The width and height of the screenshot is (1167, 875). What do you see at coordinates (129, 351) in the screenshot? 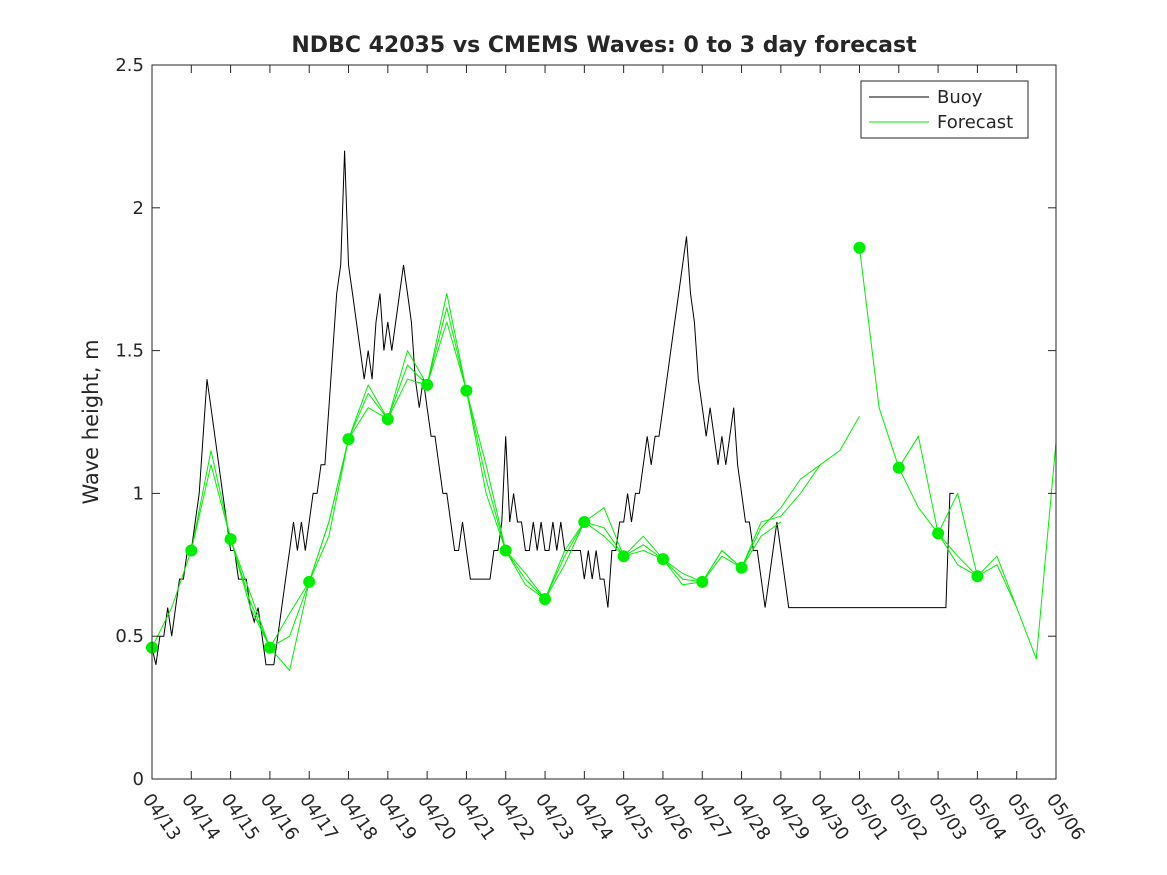
I see `y-tick-label-3: 1.5` at bounding box center [129, 351].